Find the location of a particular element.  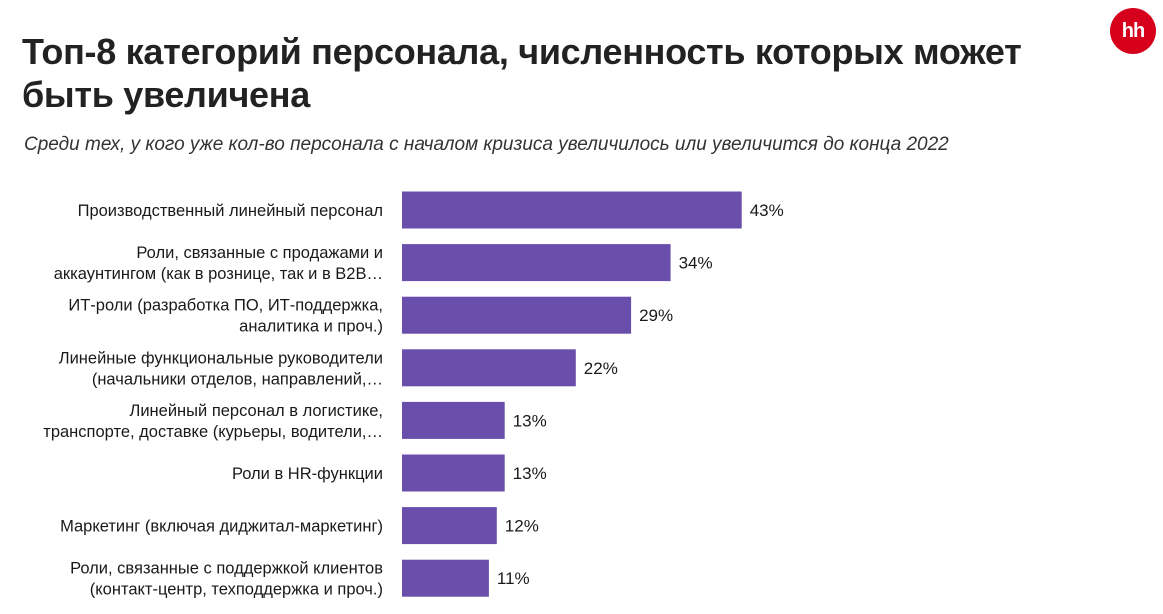

category-label-3-line-1: ИТ-роли (разработка ПО, ИТ-поддержка, is located at coordinates (225, 306).